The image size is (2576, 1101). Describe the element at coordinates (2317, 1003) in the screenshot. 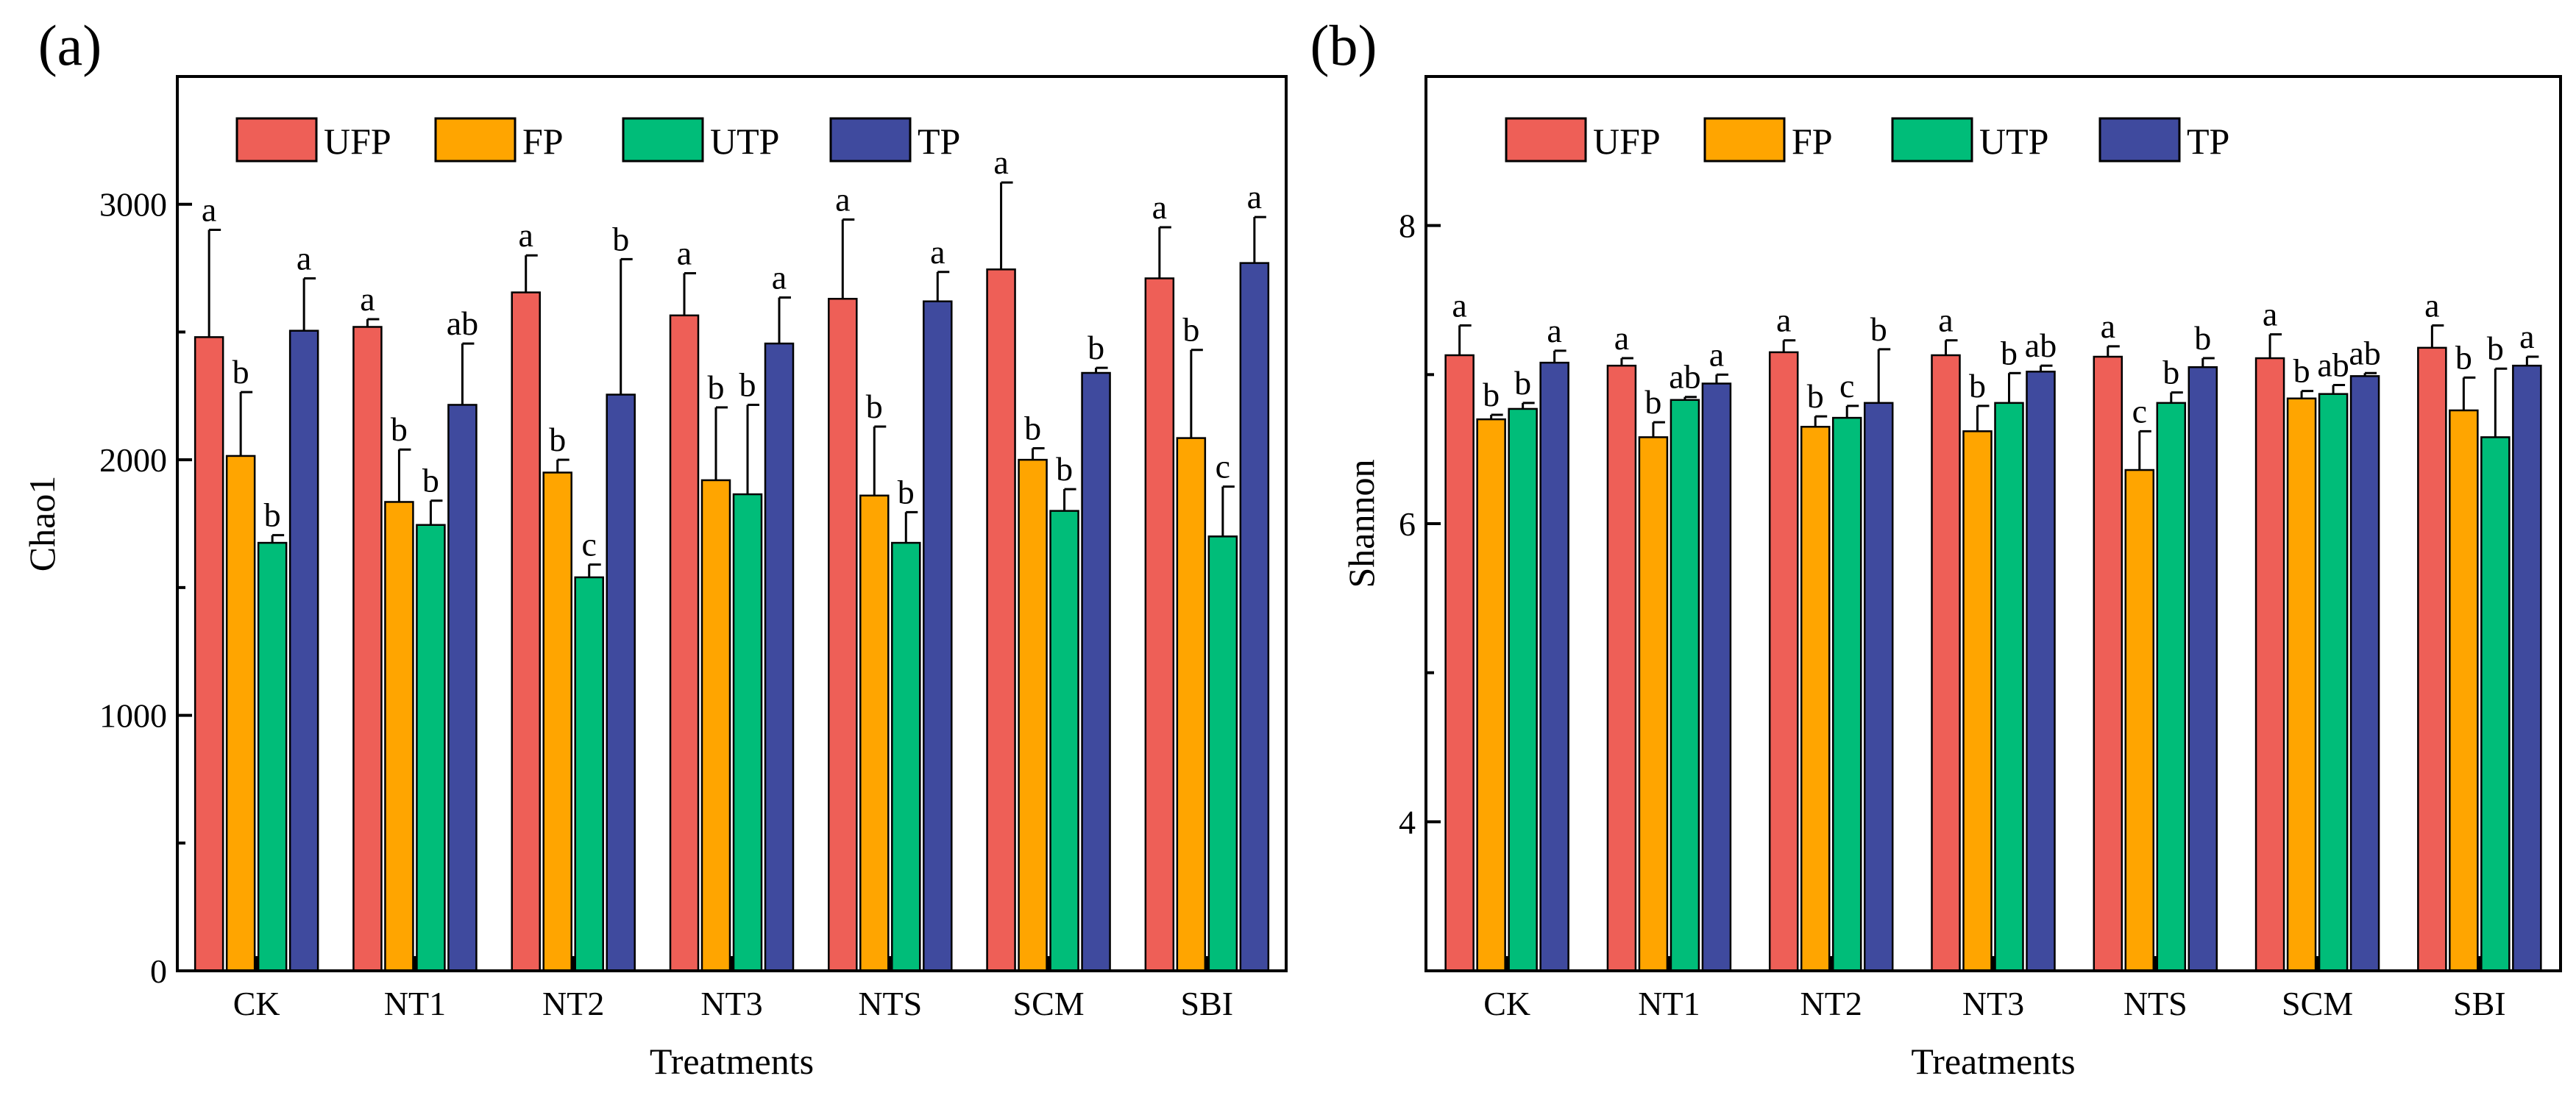

I see `x-tick-label: SCM` at that location.